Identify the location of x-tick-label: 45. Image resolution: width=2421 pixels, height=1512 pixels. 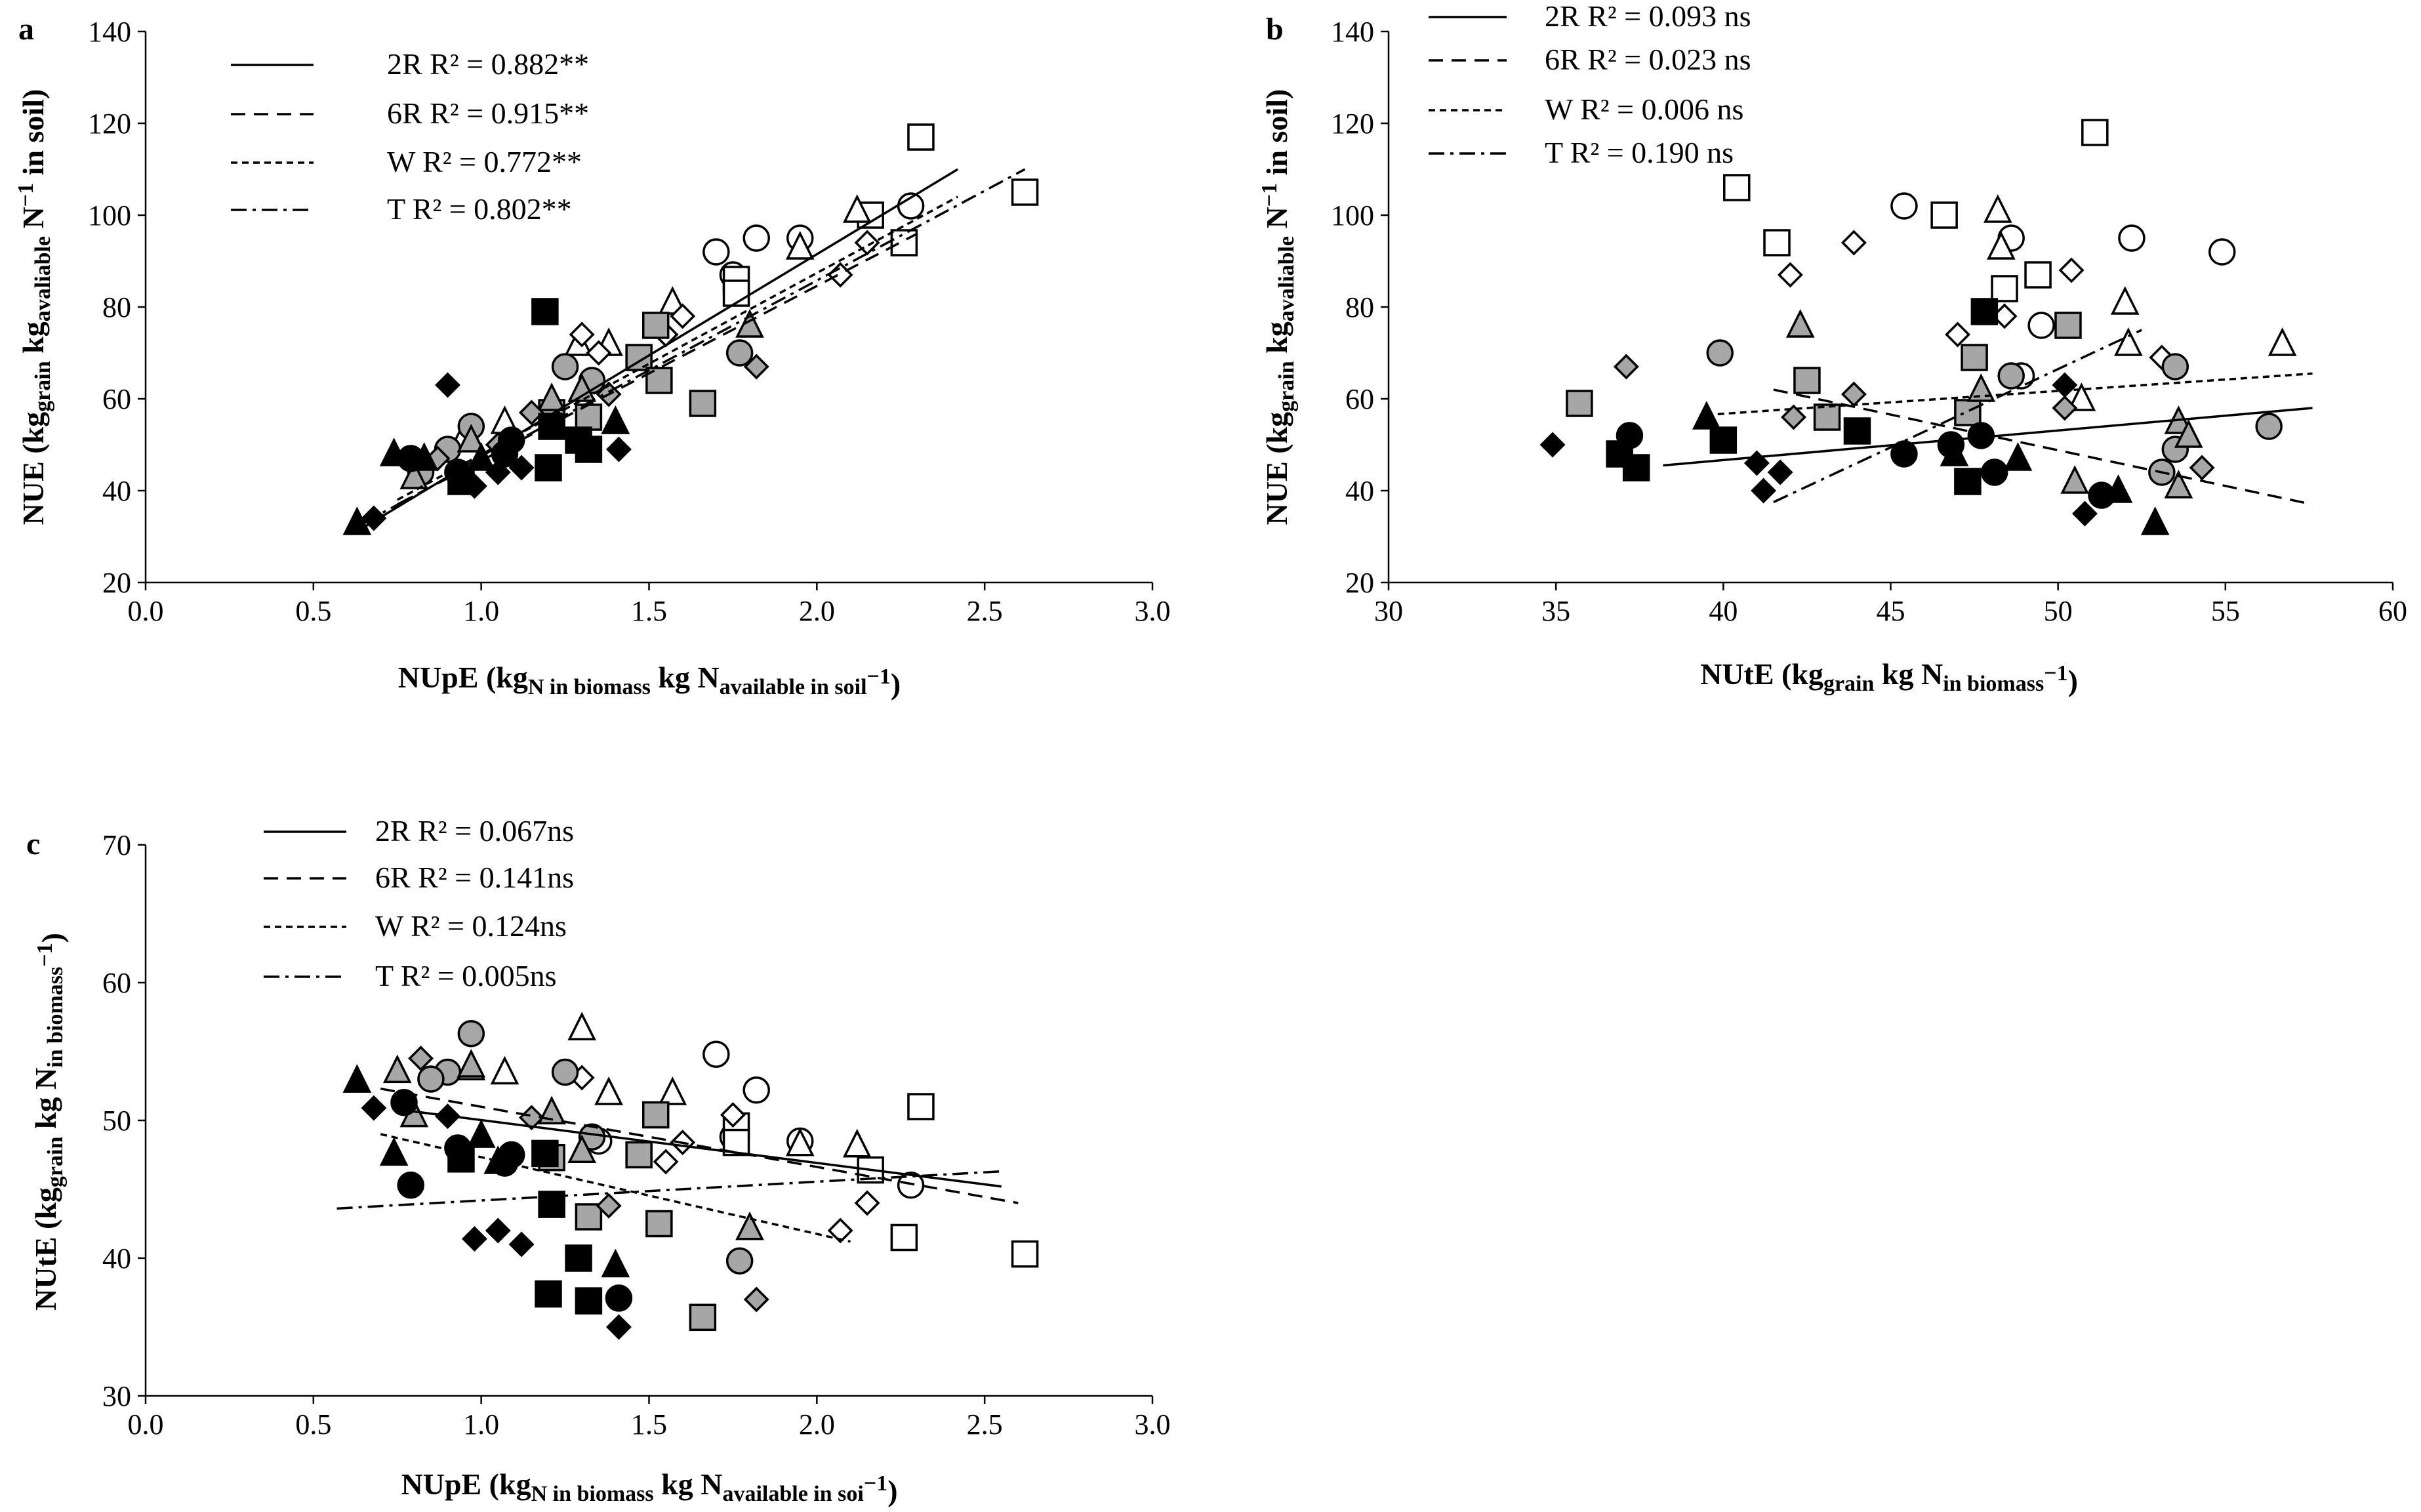
(1891, 611).